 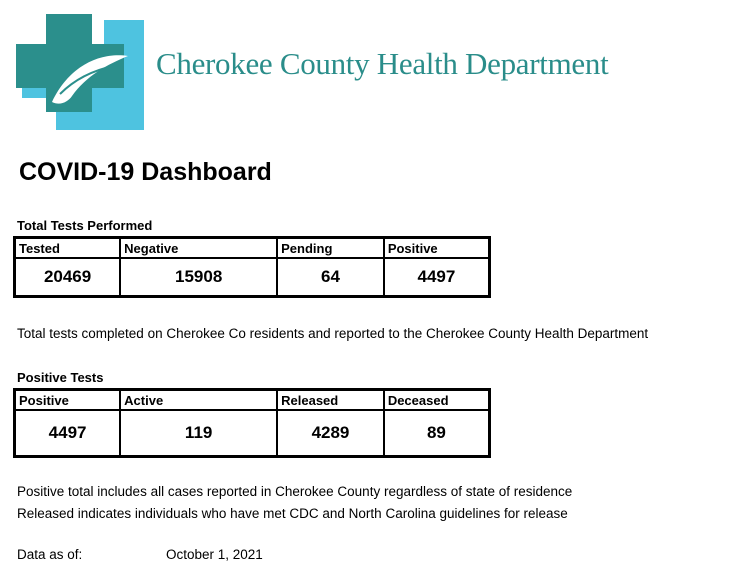 What do you see at coordinates (80, 72) in the screenshot?
I see `medical-cross-leaf-icon` at bounding box center [80, 72].